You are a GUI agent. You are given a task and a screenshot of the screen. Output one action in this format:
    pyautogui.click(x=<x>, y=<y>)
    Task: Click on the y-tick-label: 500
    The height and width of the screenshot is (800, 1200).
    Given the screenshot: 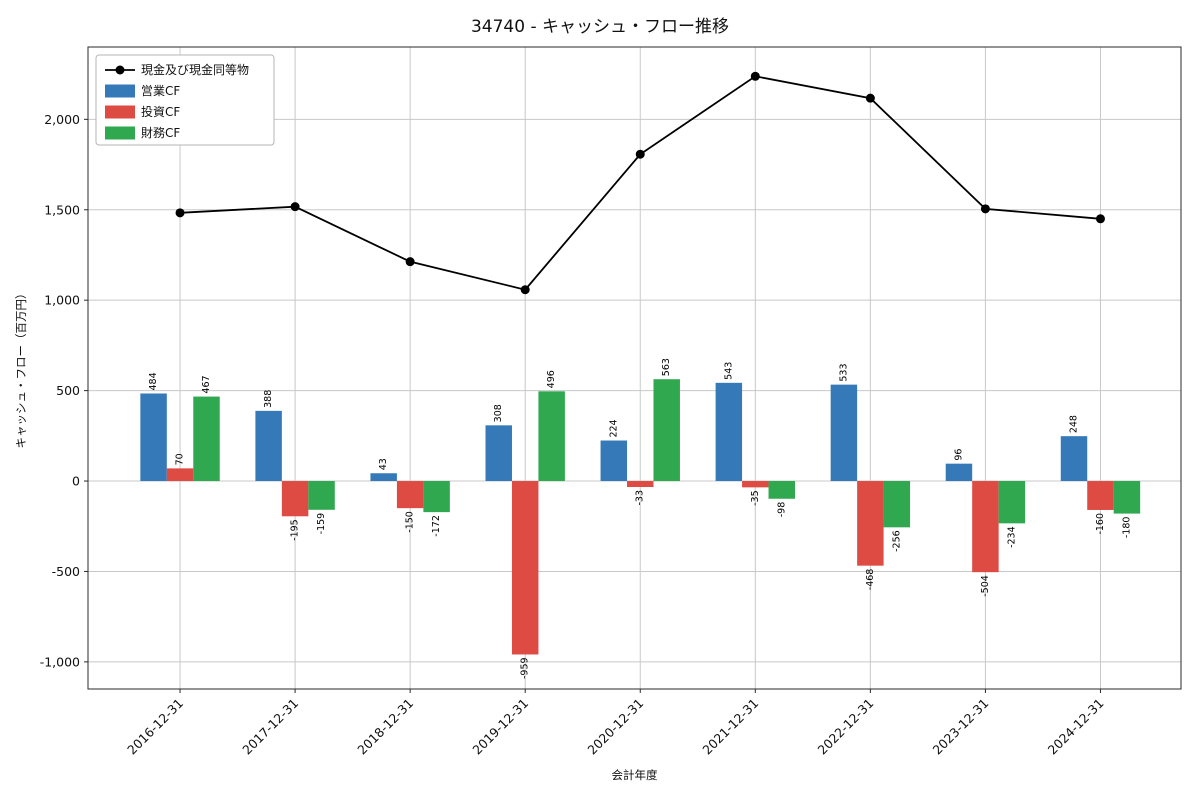 What is the action you would take?
    pyautogui.click(x=68, y=390)
    